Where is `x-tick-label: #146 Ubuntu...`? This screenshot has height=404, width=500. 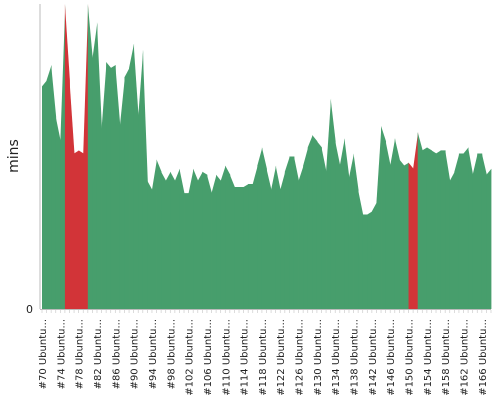
x-tick-label: #146 Ubuntu... is located at coordinates (391, 357).